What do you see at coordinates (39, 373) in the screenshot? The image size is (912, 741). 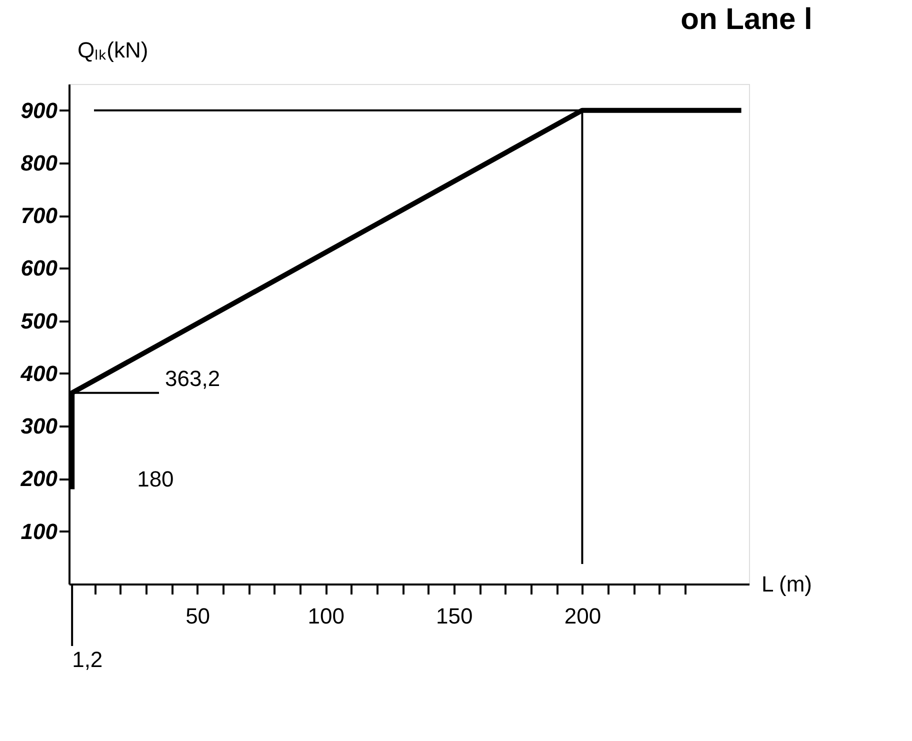 I see `y-tick-label: 400` at bounding box center [39, 373].